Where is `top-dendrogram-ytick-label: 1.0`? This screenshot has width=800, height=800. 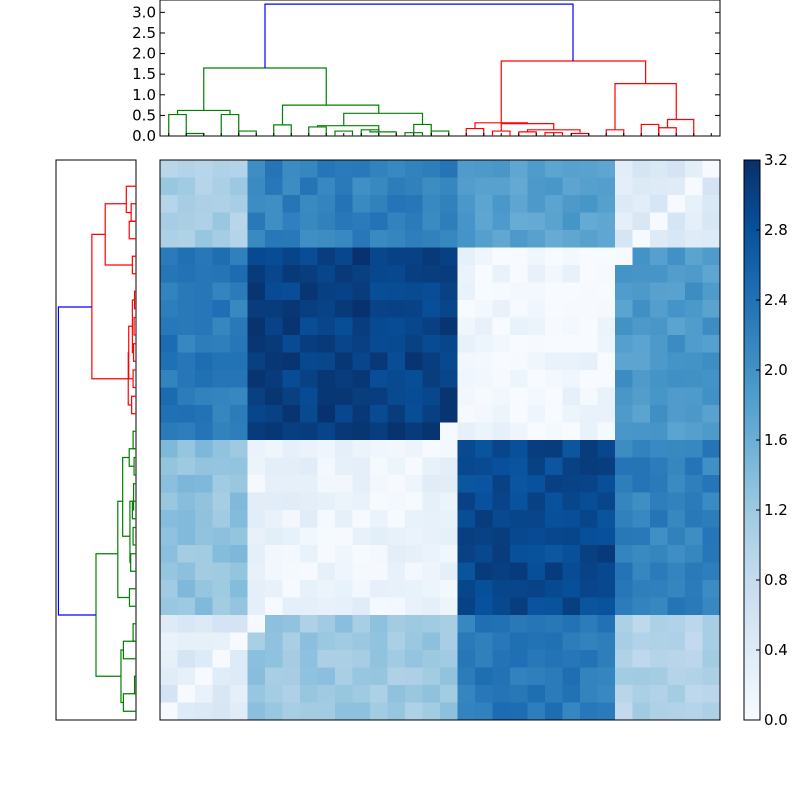 top-dendrogram-ytick-label: 1.0 is located at coordinates (144, 95).